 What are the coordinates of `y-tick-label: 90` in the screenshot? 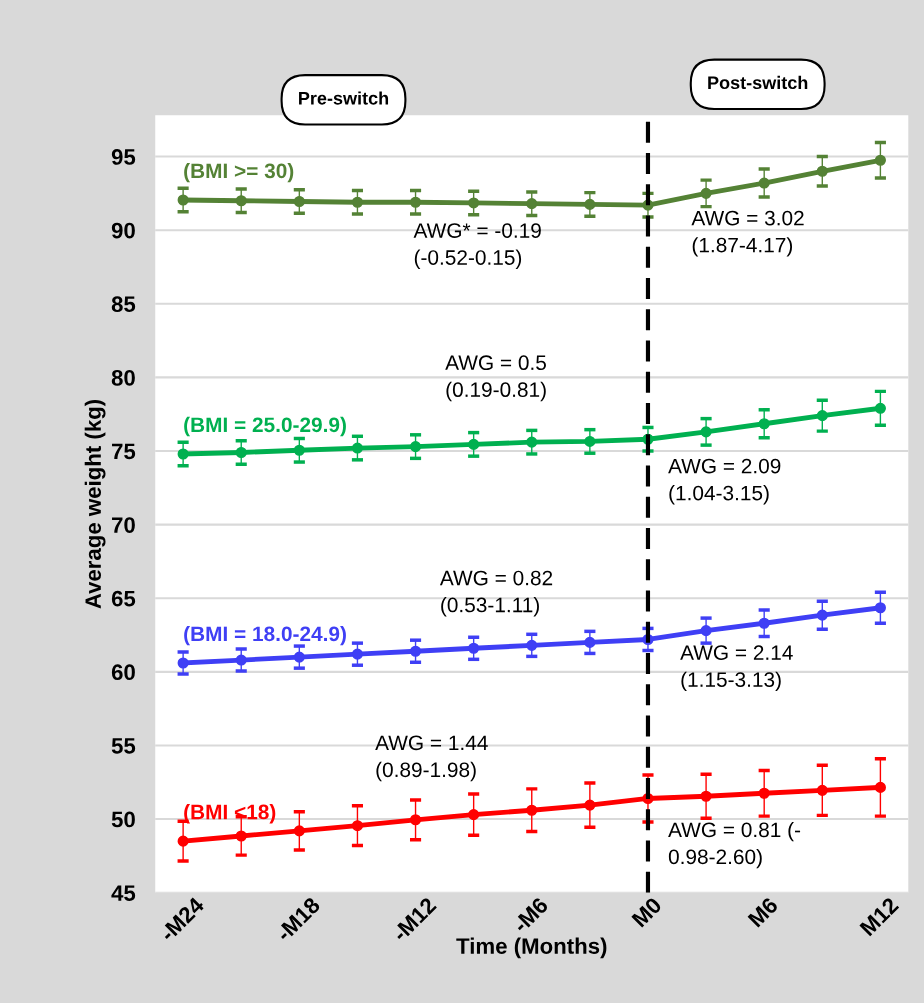 It's located at (123, 230).